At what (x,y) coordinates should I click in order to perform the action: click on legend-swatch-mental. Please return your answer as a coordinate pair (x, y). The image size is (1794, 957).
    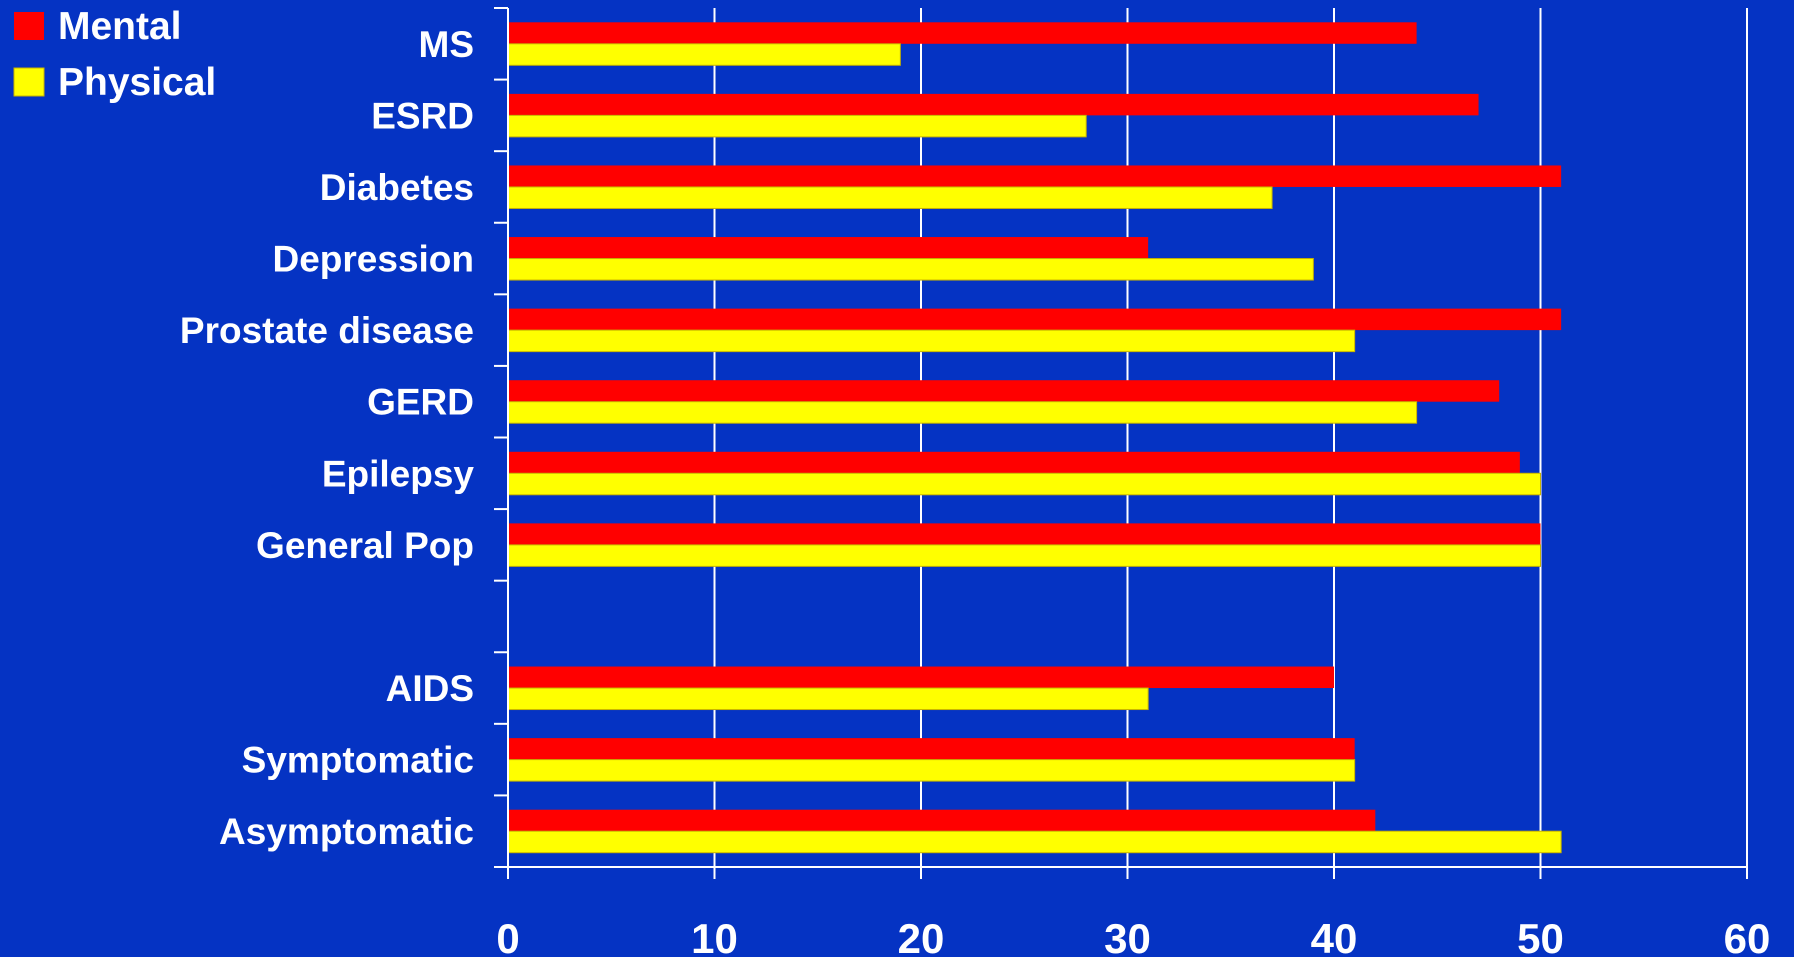
    Looking at the image, I should click on (29, 26).